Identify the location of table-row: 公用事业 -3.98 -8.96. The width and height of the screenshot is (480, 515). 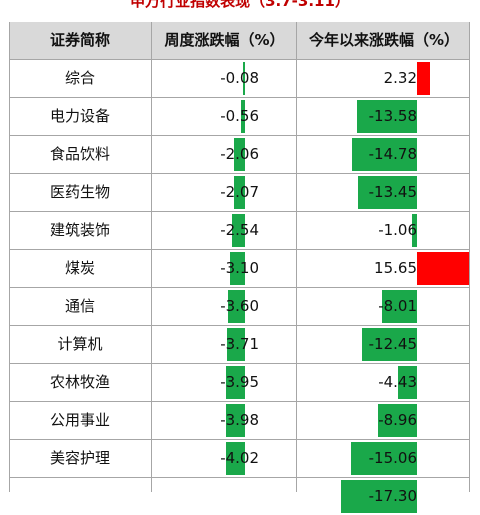
(239, 420).